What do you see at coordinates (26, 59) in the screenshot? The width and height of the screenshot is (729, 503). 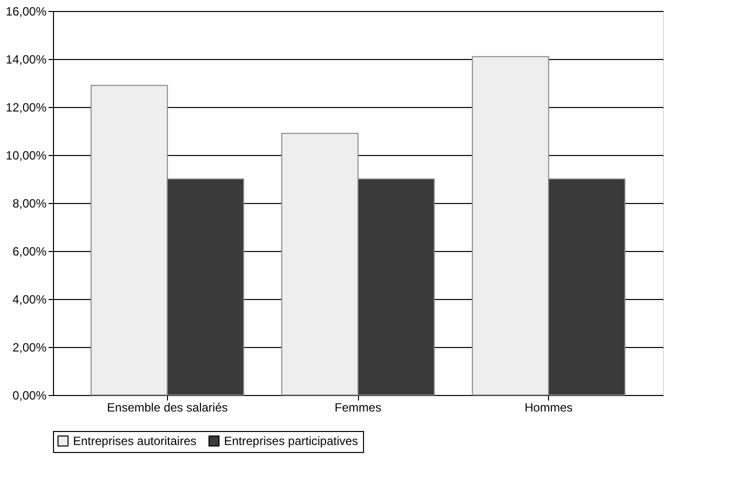 I see `y-tick-label: 14,00%` at bounding box center [26, 59].